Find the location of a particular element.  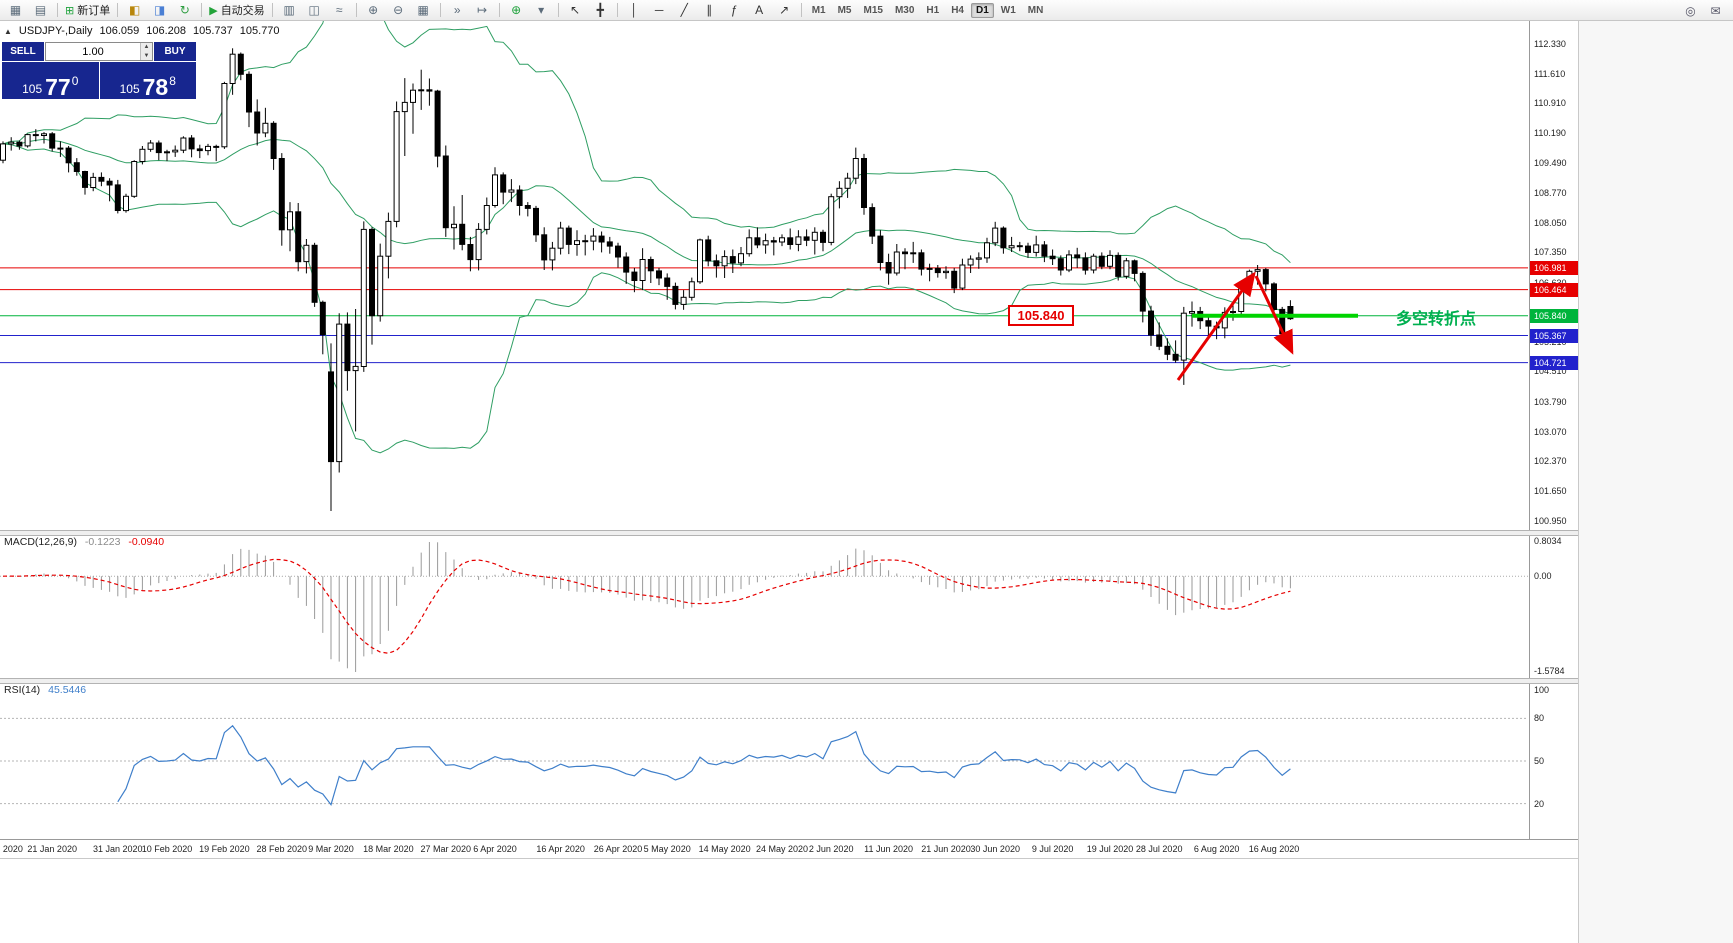

price-tick: 100.950 is located at coordinates (1550, 520).